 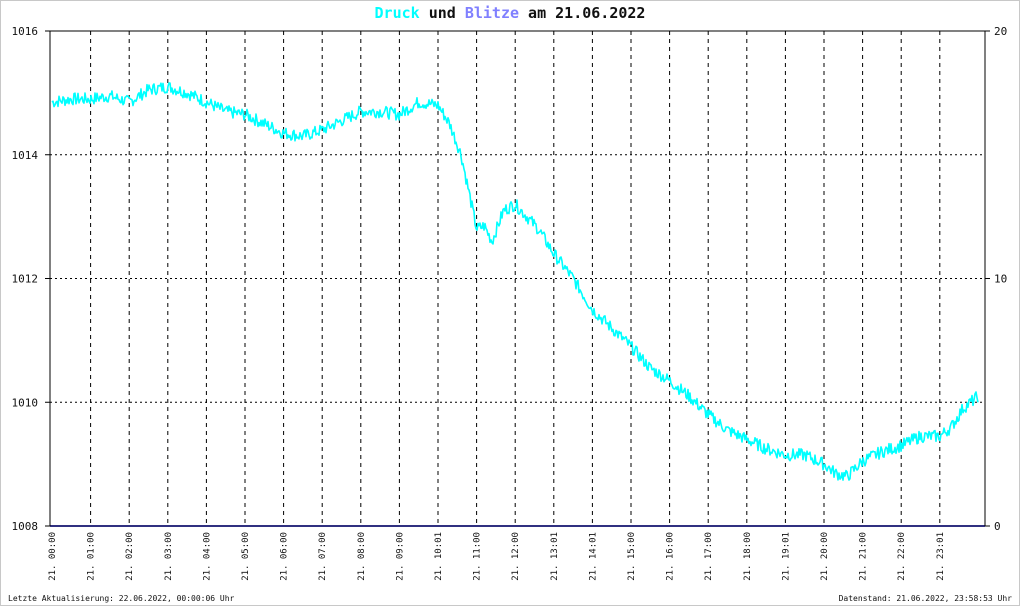 I want to click on x-tick-label: 21. 16:00, so click(x=671, y=556).